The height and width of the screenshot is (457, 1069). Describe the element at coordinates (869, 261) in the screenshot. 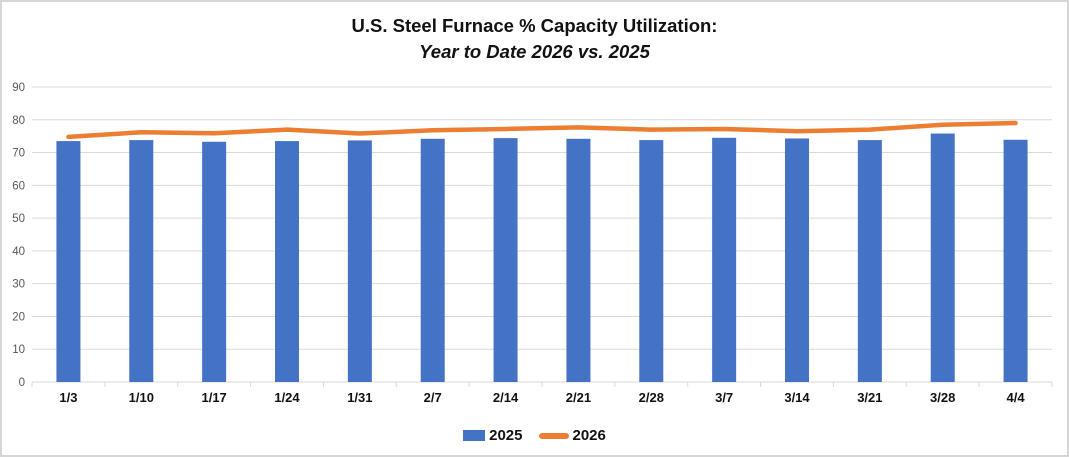

I see `bar-2025-3/21` at that location.